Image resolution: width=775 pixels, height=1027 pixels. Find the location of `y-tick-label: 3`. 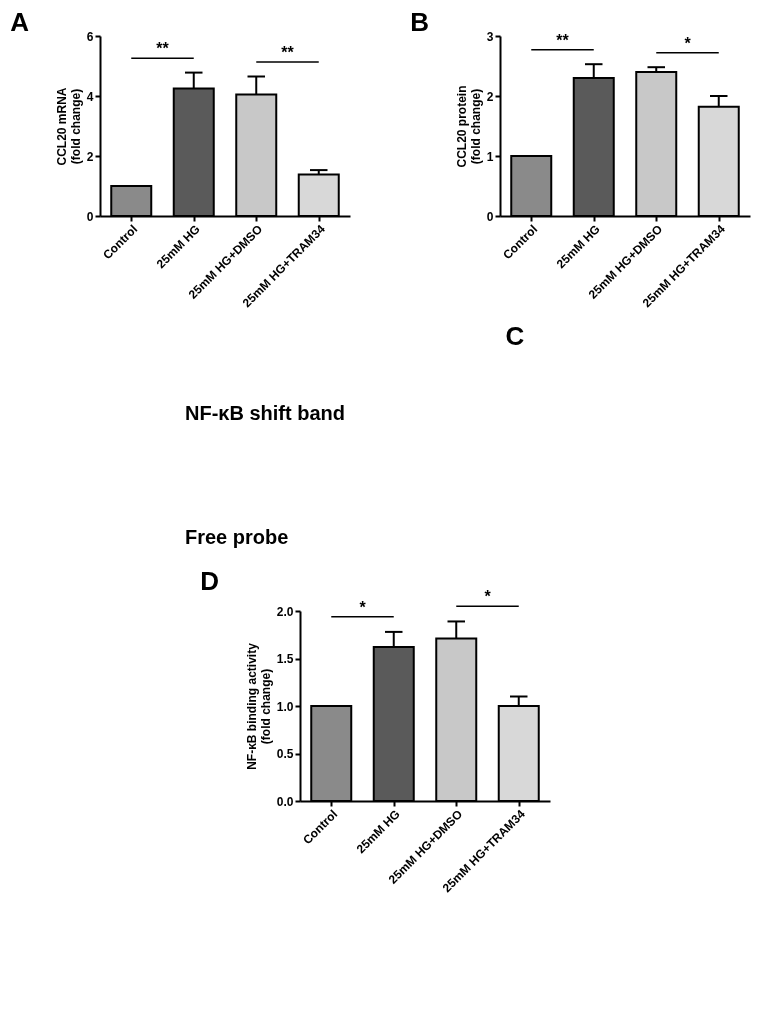

y-tick-label: 3 is located at coordinates (490, 36).